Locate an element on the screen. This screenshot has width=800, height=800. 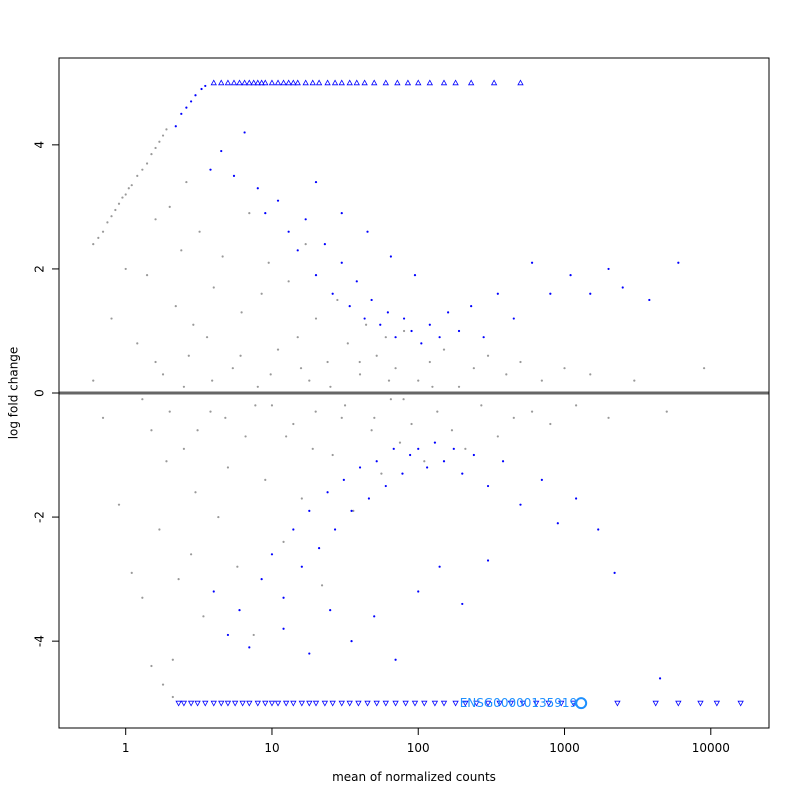
highlighted-gene-marker is located at coordinates (581, 703).